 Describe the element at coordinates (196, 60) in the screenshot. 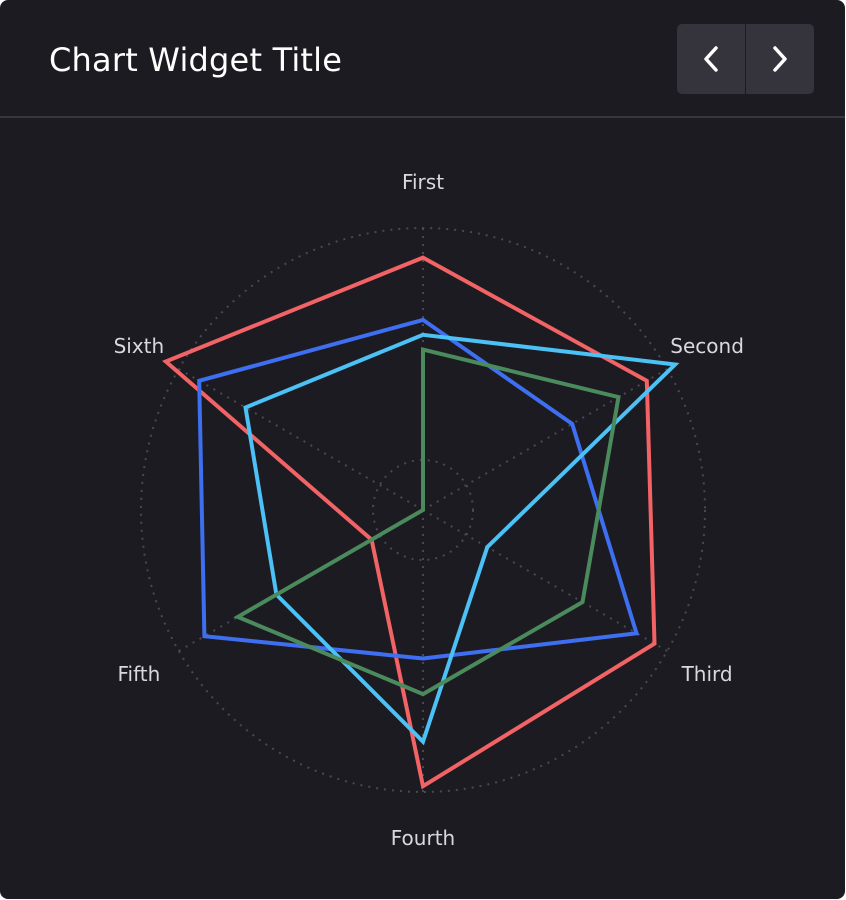

I see `widget-title: Chart Widget Title` at that location.